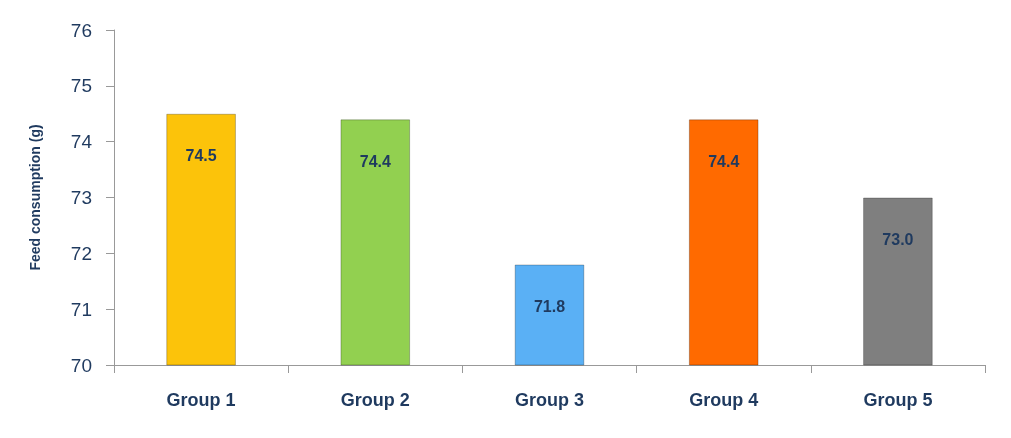 This screenshot has height=438, width=1011. Describe the element at coordinates (898, 239) in the screenshot. I see `data-label: 73.0` at that location.